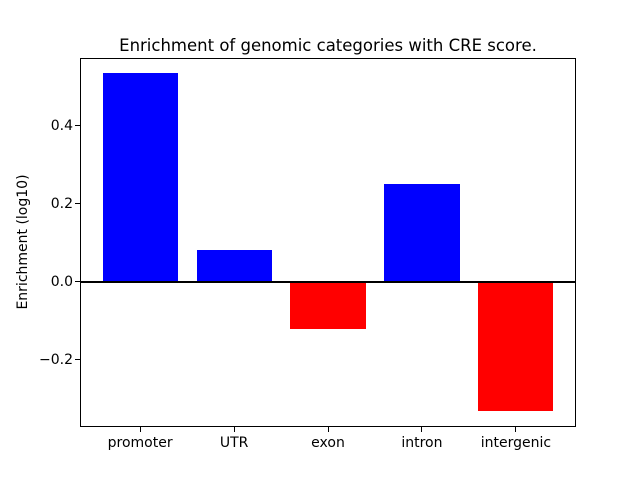 The height and width of the screenshot is (480, 640). I want to click on x-tick-label-exon: exon, so click(328, 443).